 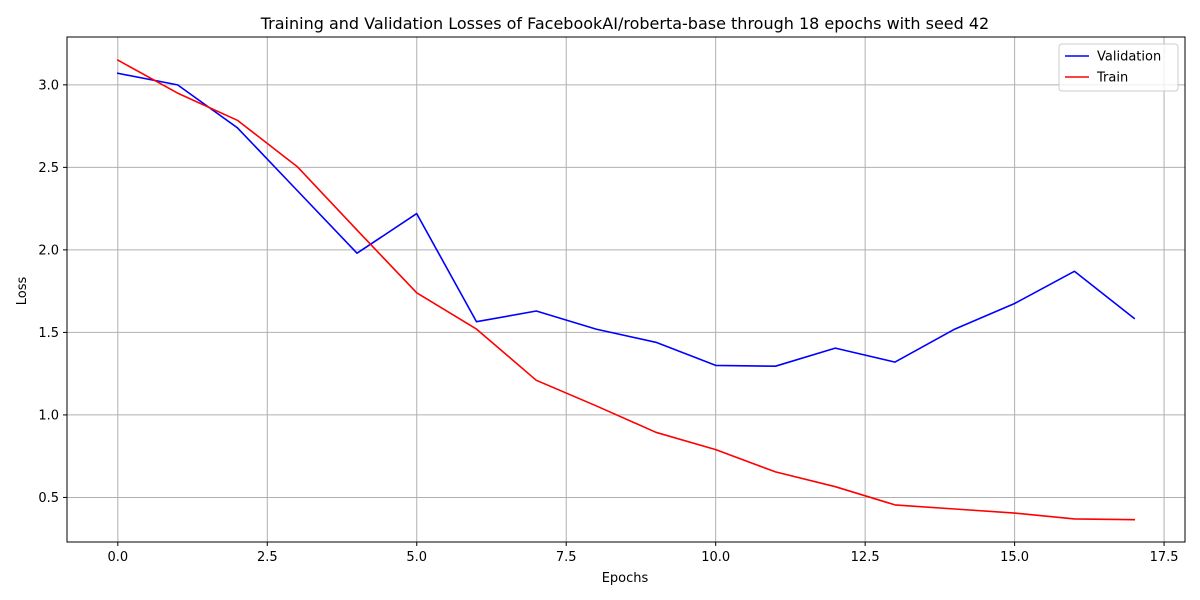 What do you see at coordinates (22, 291) in the screenshot?
I see `y-axis-label: Loss` at bounding box center [22, 291].